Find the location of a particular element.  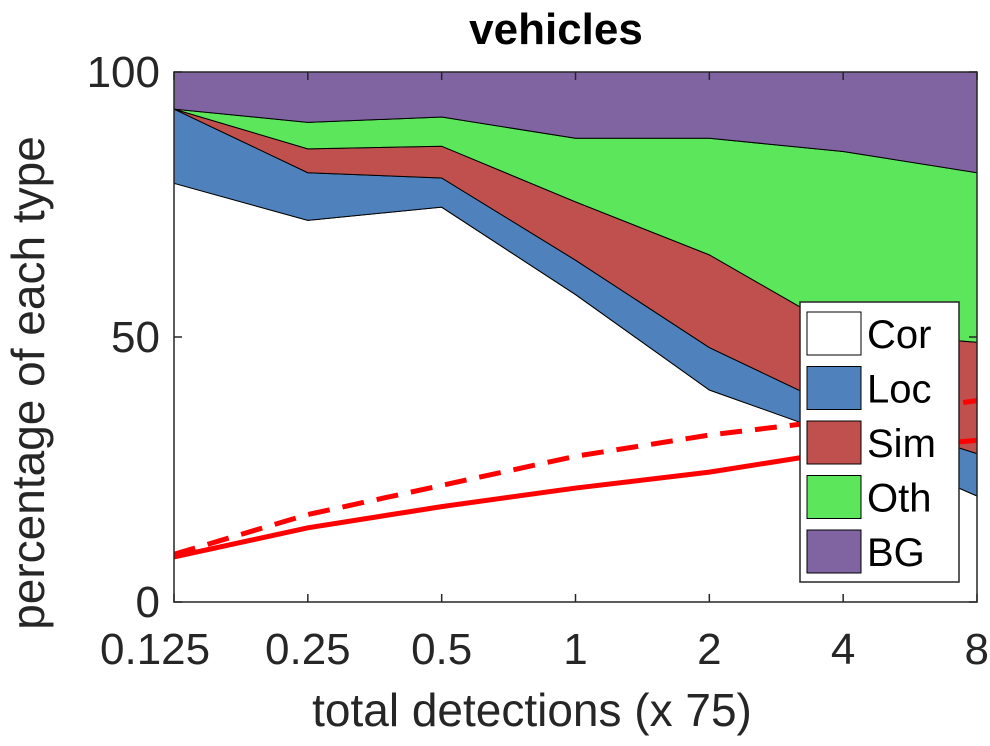

legend-swatch-bg is located at coordinates (834, 551).